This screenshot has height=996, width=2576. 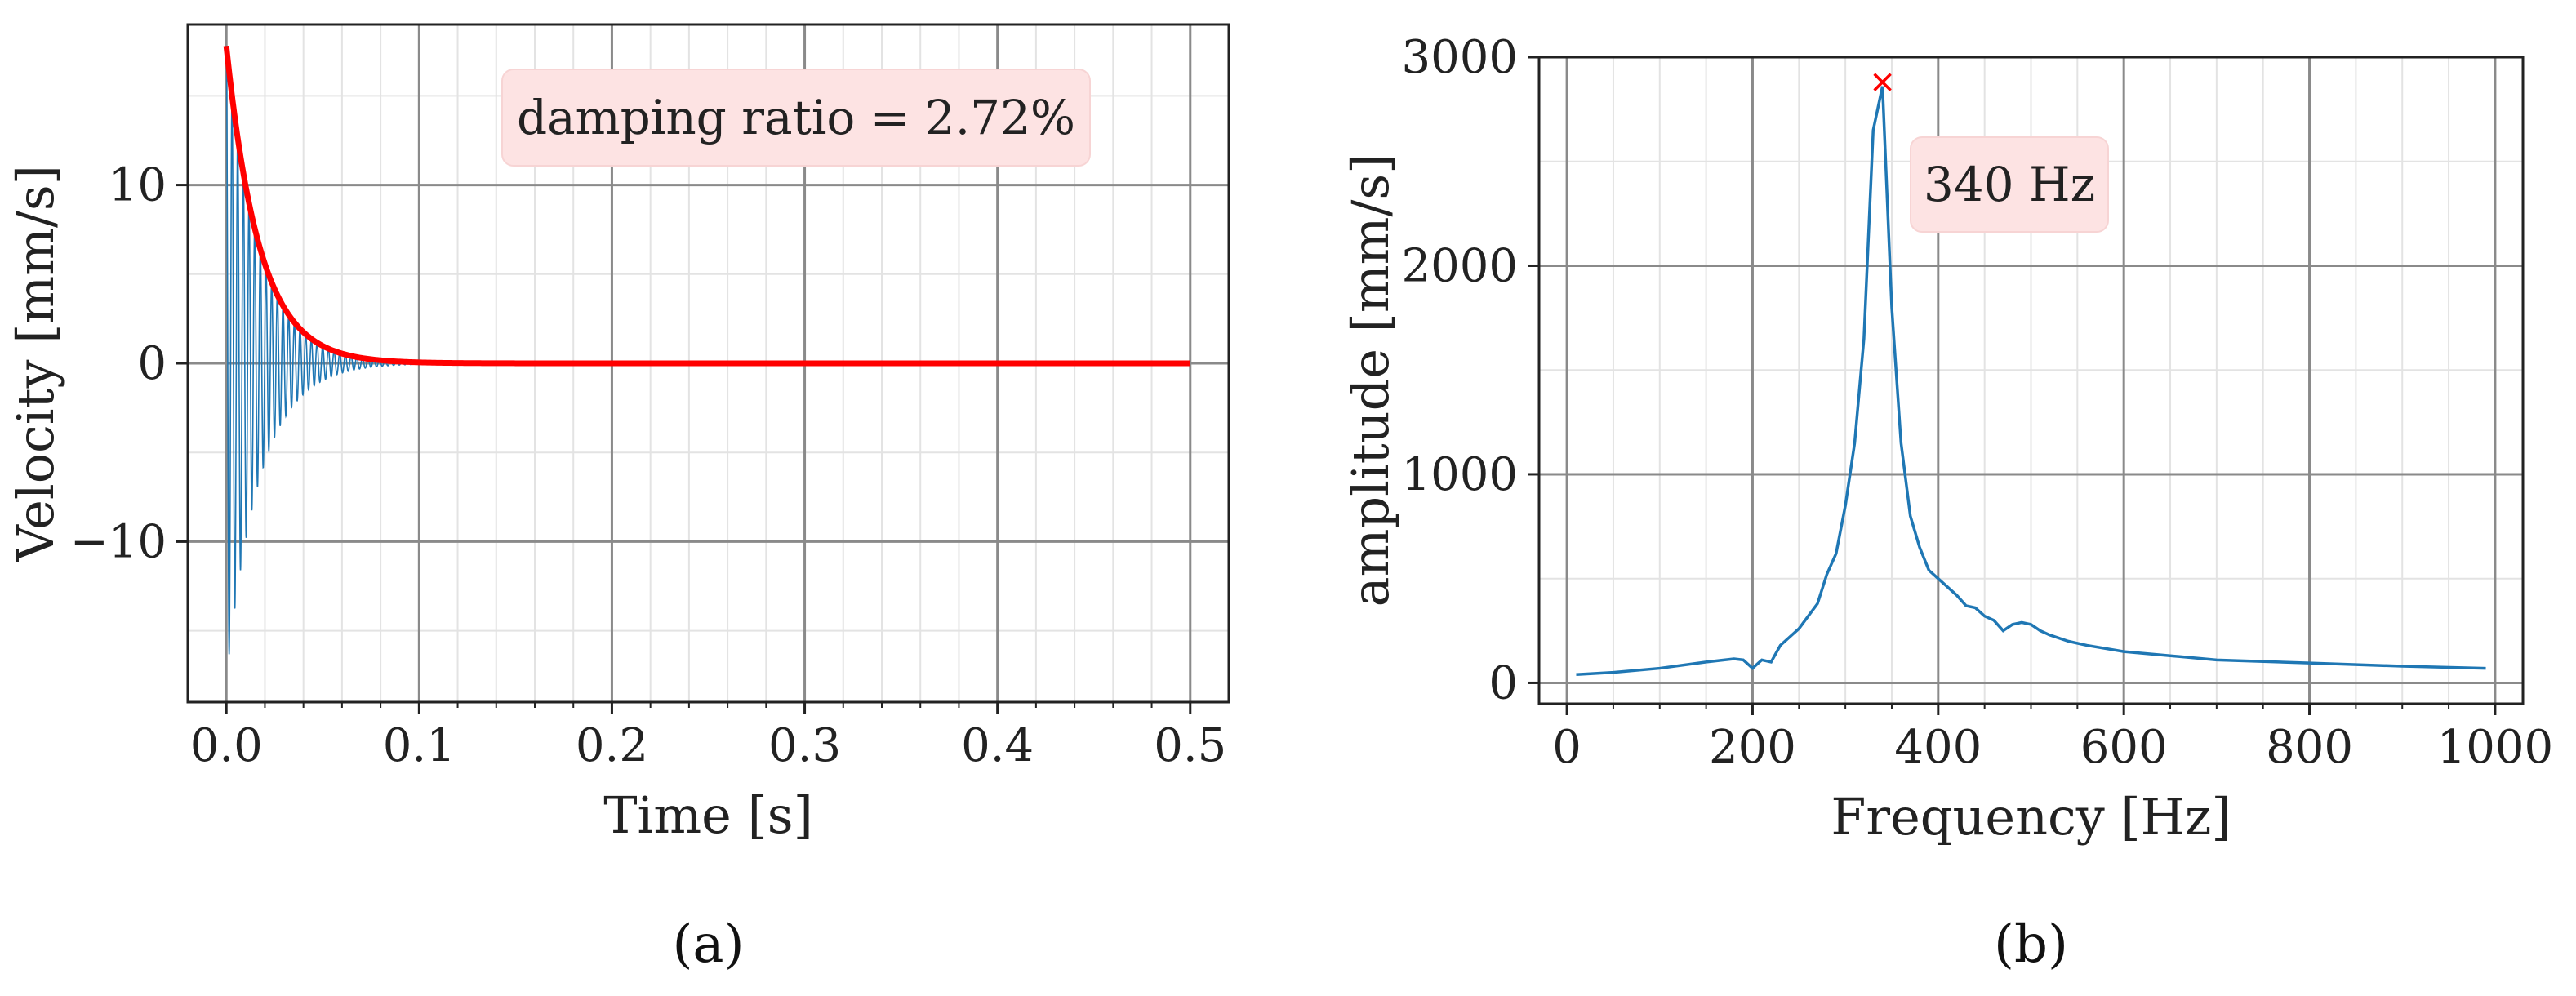 I want to click on annotation-text: damping ratio = 2.72%, so click(x=796, y=117).